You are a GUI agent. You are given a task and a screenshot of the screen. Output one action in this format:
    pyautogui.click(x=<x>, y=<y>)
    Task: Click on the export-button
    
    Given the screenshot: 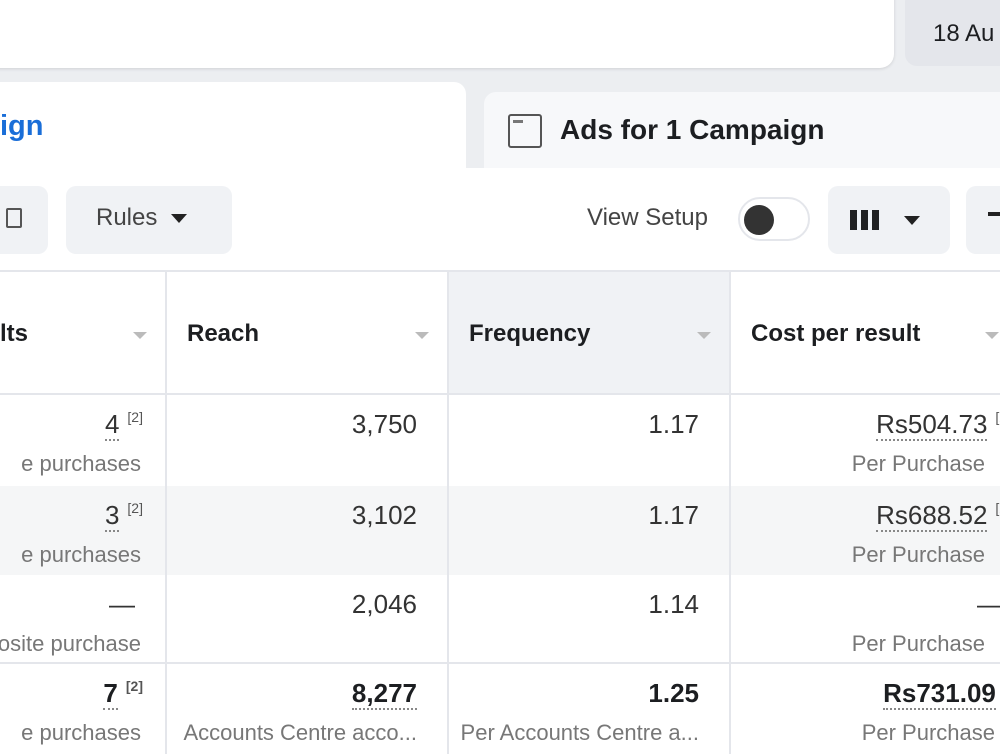 What is the action you would take?
    pyautogui.click(x=24, y=220)
    